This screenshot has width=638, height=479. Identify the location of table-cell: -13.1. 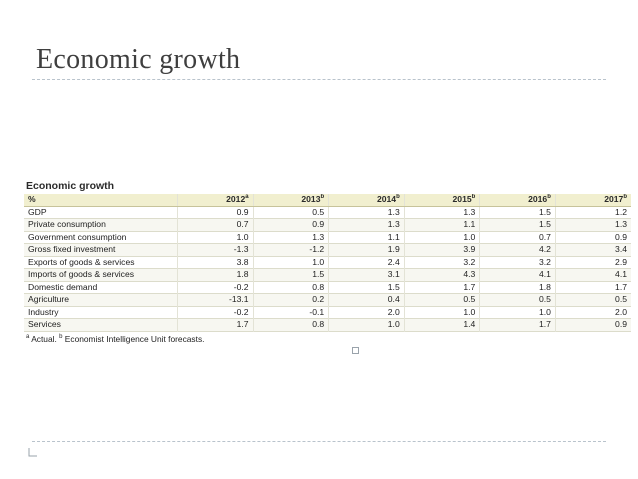
(215, 299).